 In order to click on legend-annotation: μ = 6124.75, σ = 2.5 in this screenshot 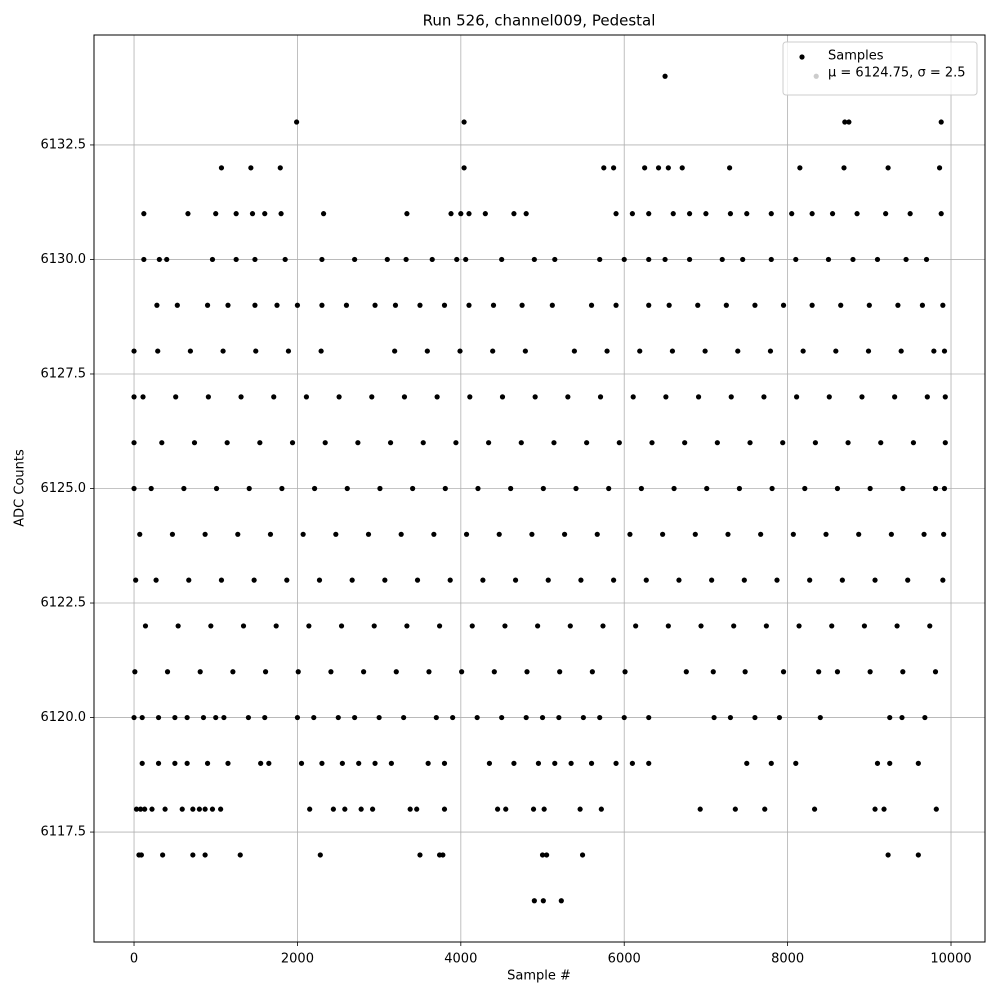, I will do `click(897, 73)`.